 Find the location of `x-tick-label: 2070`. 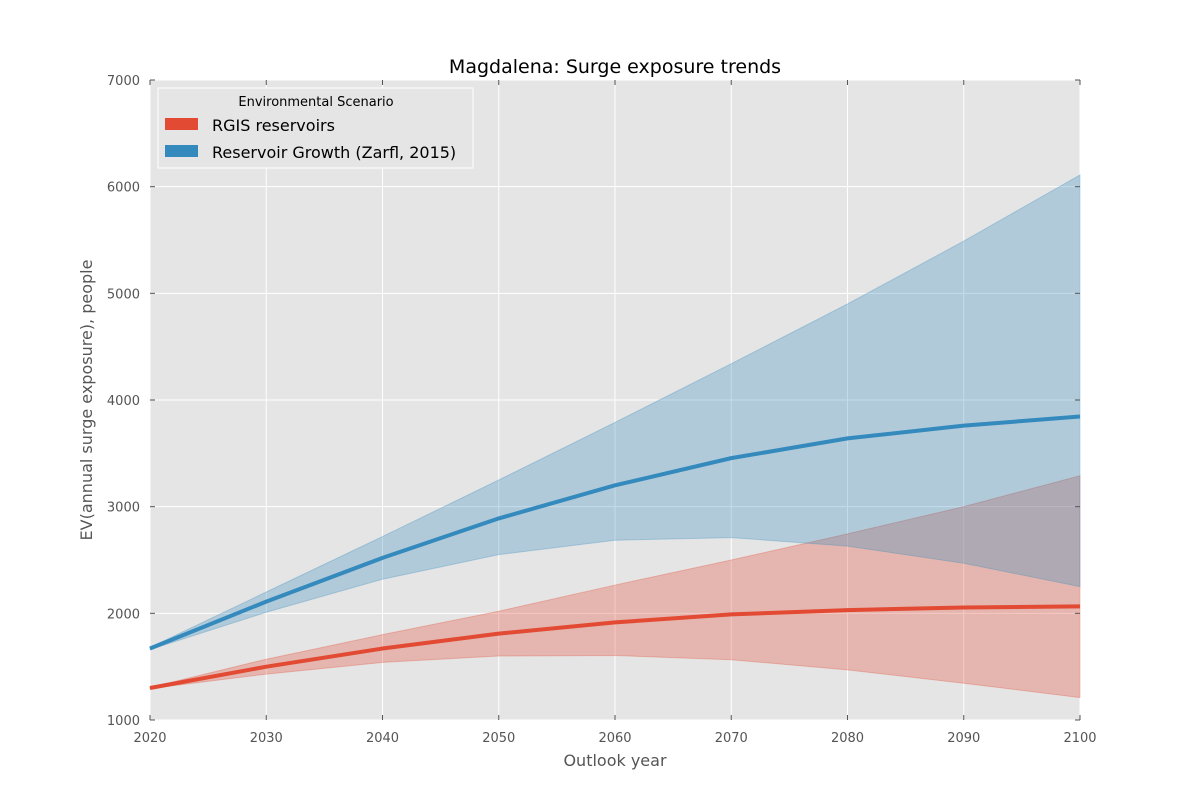

x-tick-label: 2070 is located at coordinates (731, 738).